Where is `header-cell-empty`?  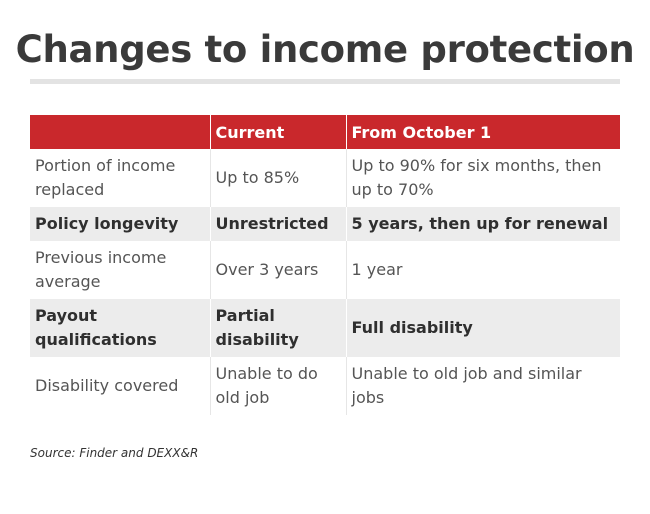
header-cell-empty is located at coordinates (120, 132).